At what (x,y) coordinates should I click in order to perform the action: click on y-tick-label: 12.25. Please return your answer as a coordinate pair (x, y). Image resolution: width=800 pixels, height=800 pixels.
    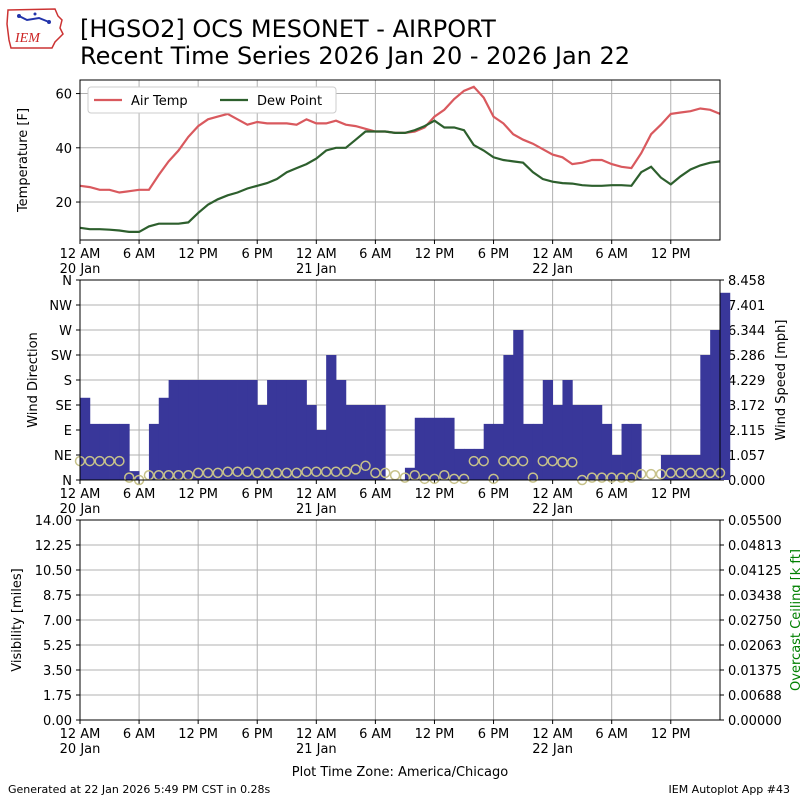
    Looking at the image, I should click on (53, 546).